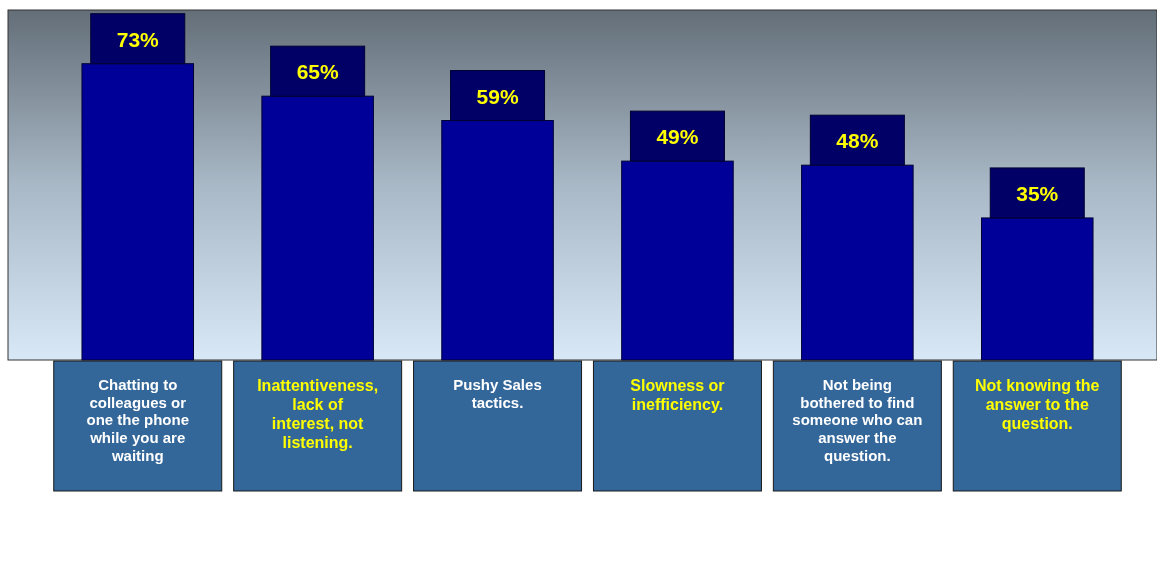  I want to click on data-label: 59%, so click(497, 96).